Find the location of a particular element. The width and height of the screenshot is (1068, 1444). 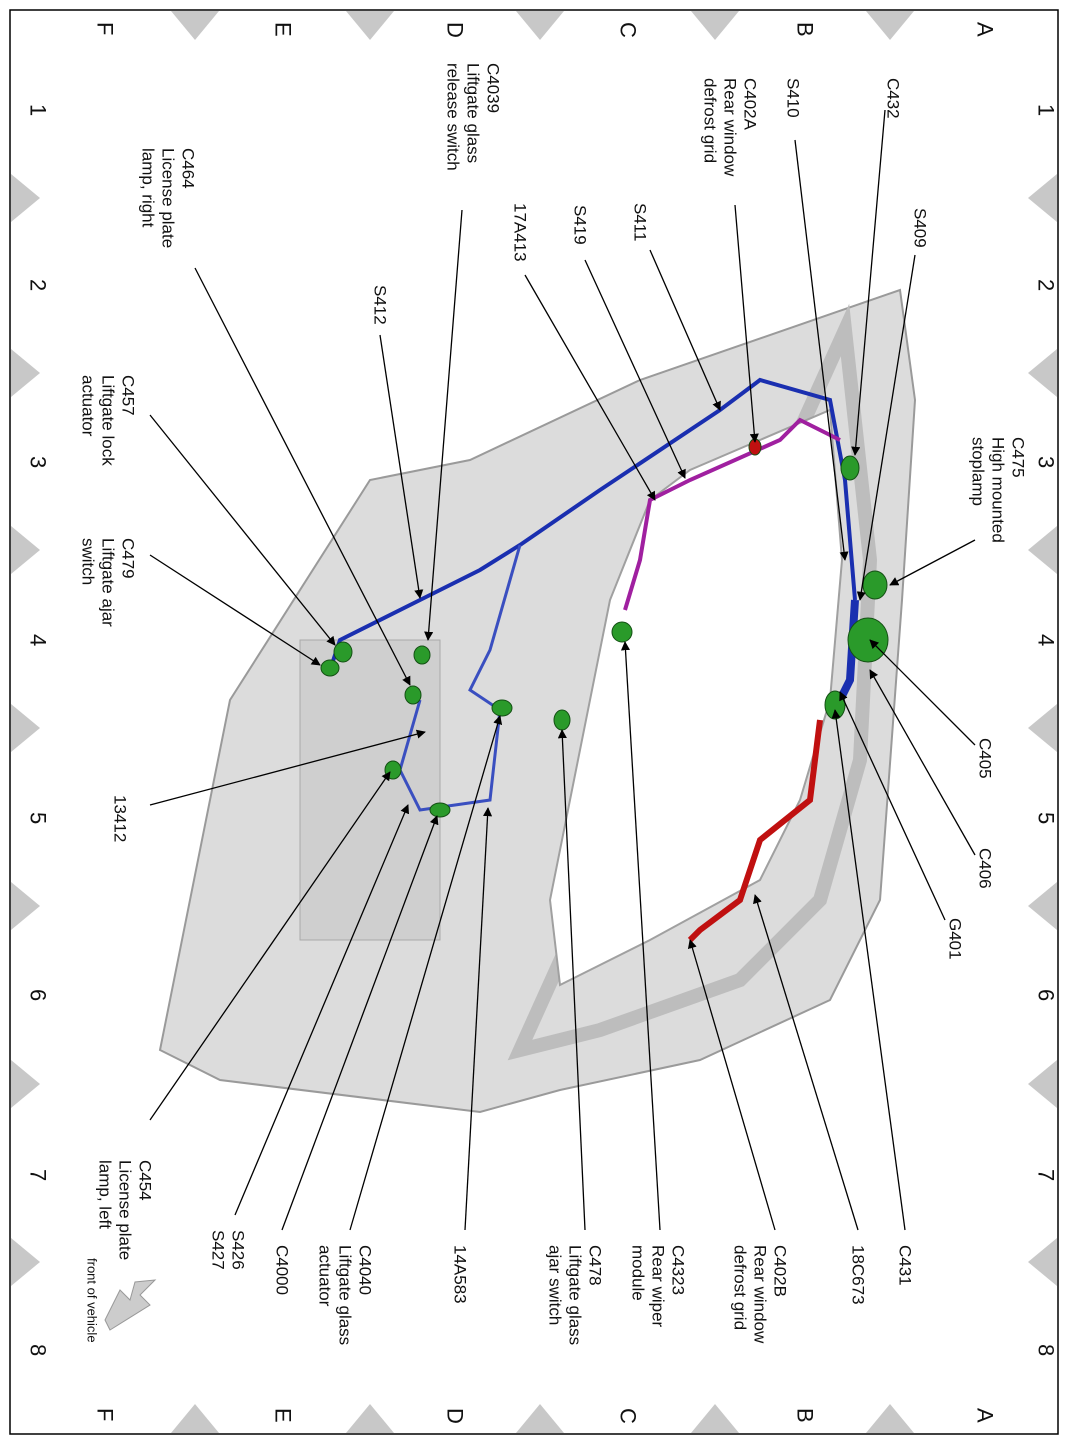

label-line: Rear window is located at coordinates (760, 1294).